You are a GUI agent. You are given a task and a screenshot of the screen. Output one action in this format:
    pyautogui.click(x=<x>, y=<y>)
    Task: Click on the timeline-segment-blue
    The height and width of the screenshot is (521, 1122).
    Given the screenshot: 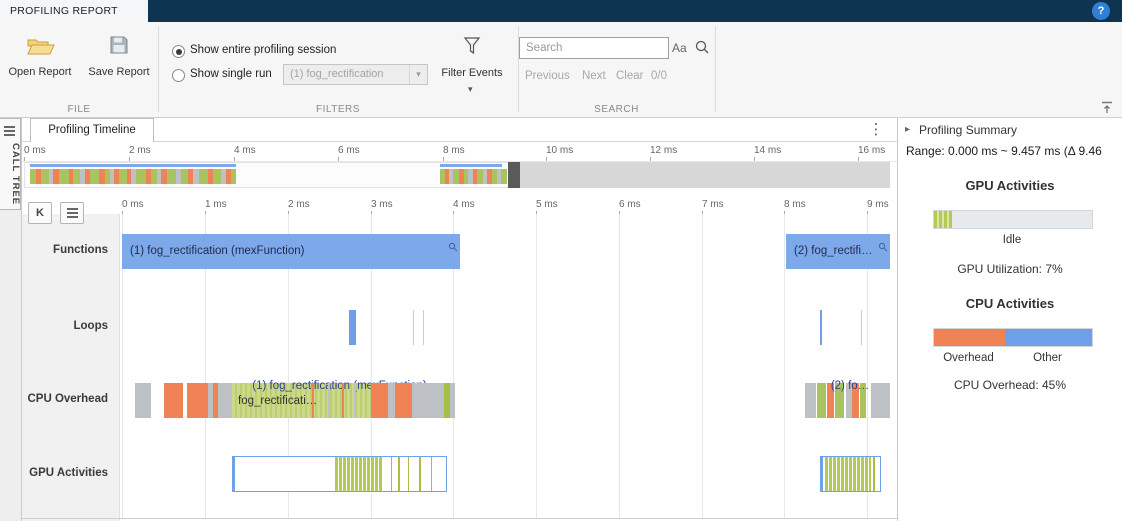 What is the action you would take?
    pyautogui.click(x=1048, y=337)
    